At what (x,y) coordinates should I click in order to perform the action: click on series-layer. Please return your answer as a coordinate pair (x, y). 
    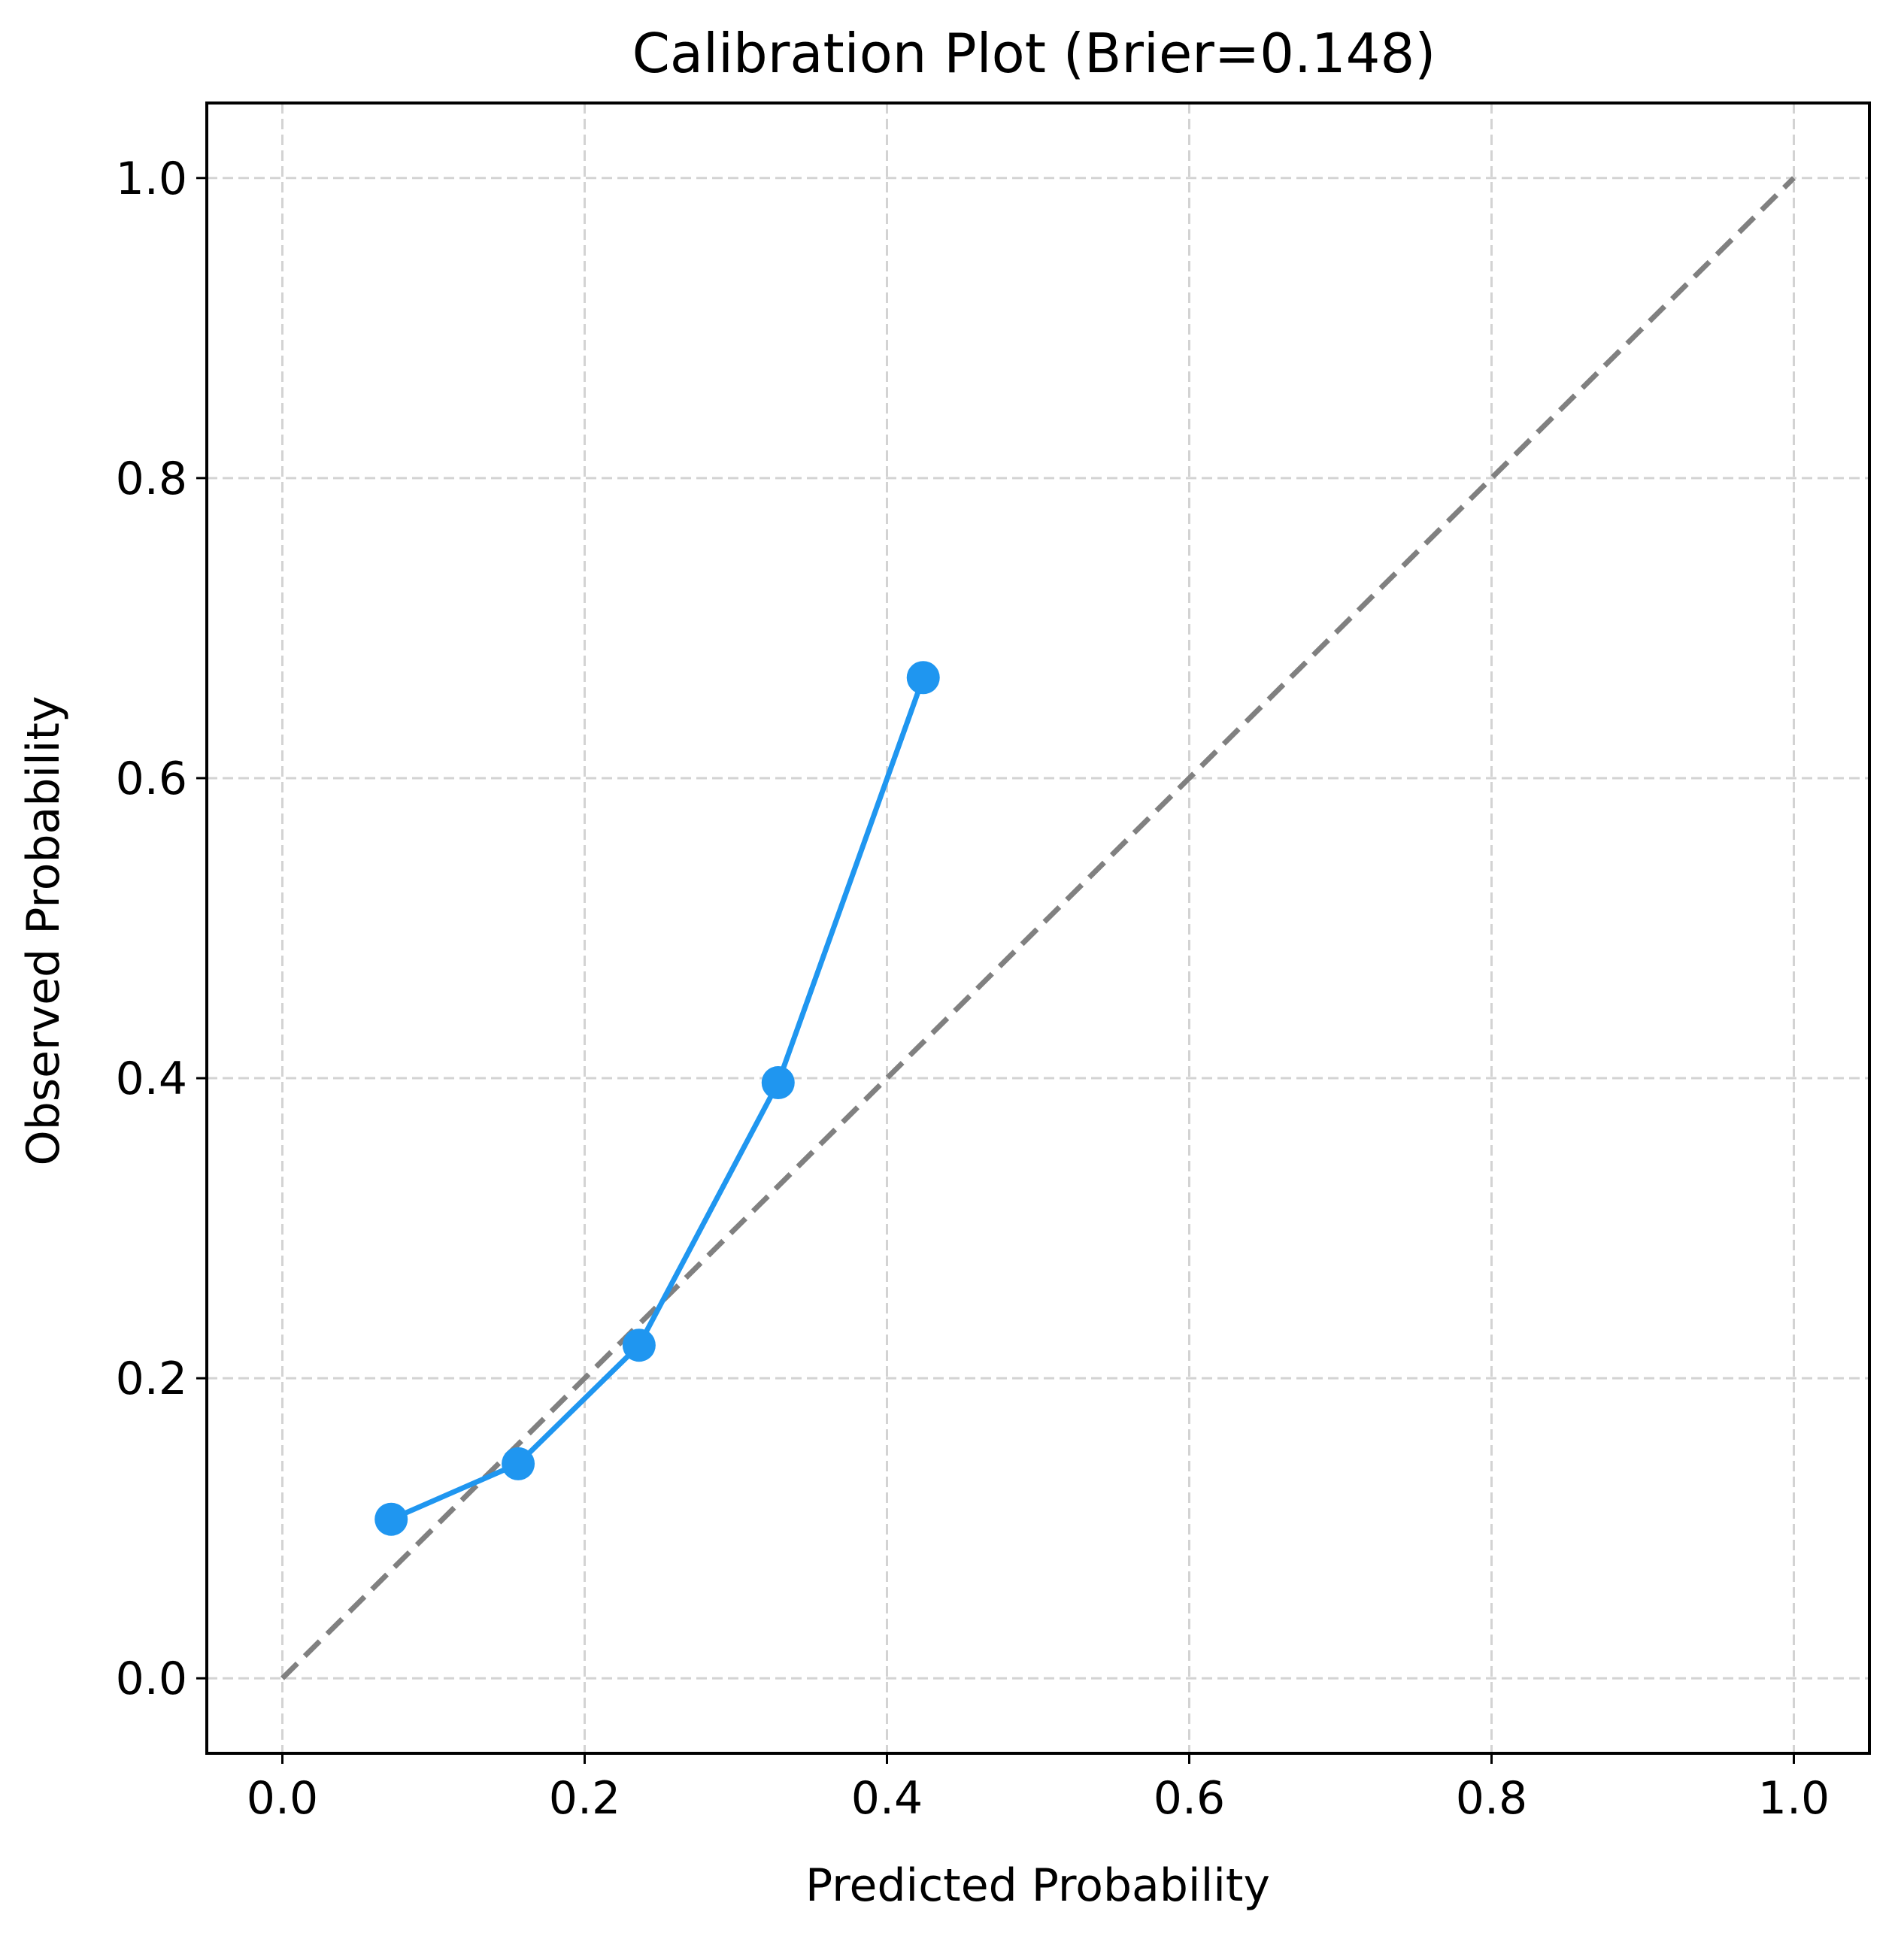
    Looking at the image, I should click on (657, 1098).